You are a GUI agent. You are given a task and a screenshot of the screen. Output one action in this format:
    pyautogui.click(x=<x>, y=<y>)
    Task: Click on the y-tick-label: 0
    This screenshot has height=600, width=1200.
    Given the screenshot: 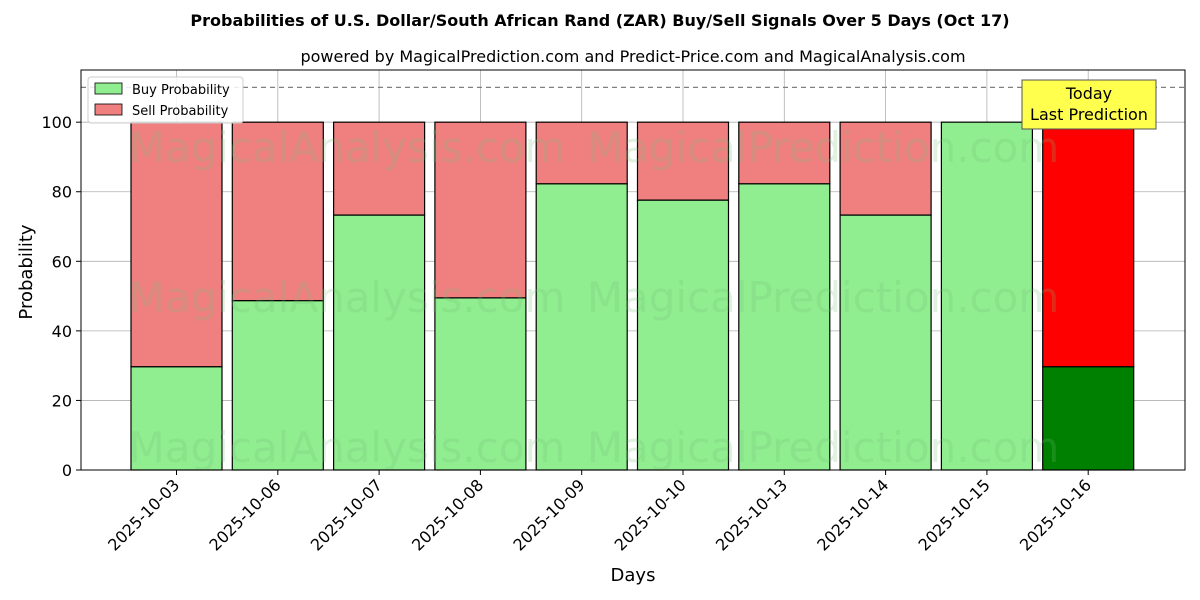 What is the action you would take?
    pyautogui.click(x=67, y=470)
    